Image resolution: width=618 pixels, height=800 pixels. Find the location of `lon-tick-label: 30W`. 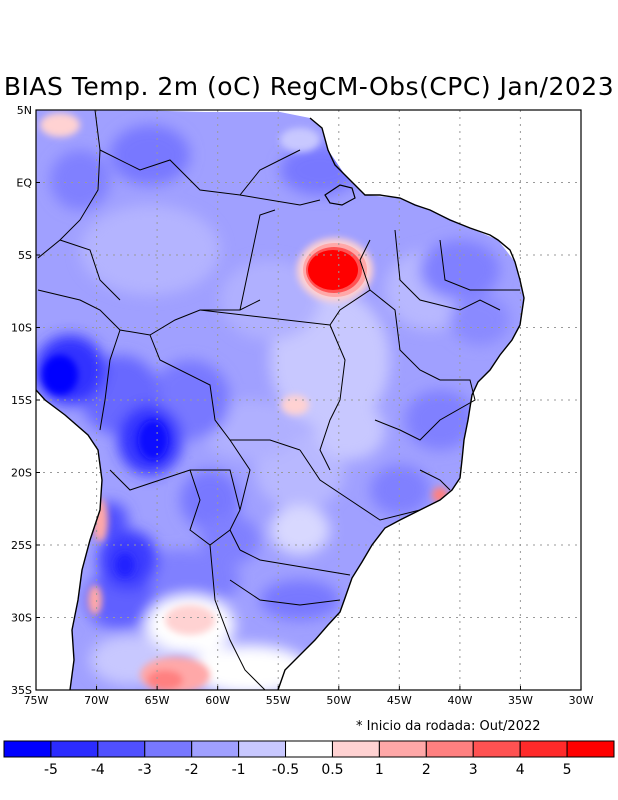

lon-tick-label: 30W is located at coordinates (581, 700).